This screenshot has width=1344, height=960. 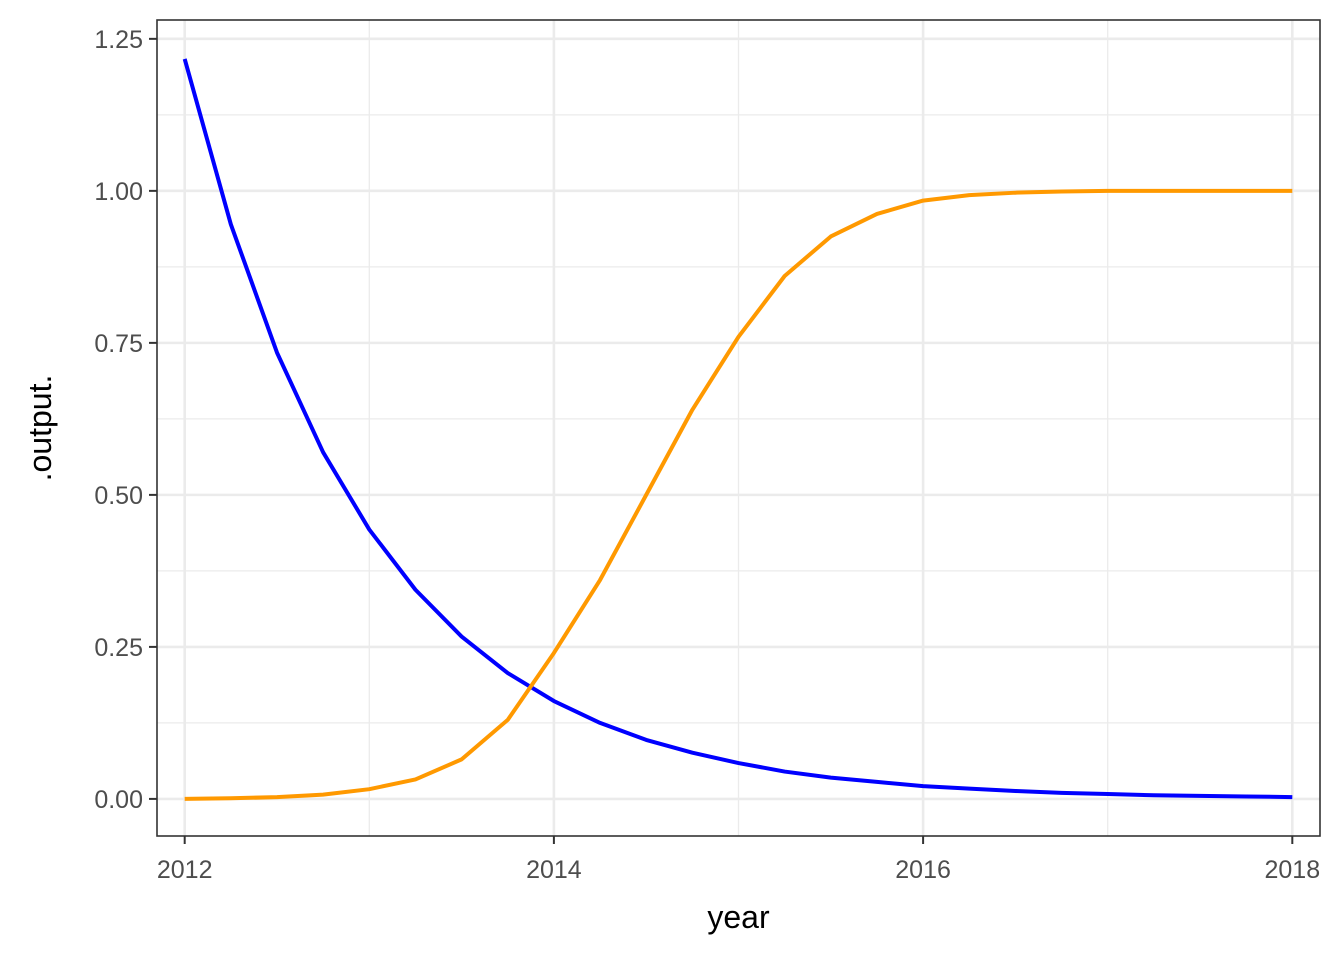 What do you see at coordinates (118, 648) in the screenshot?
I see `y-tick-label: 0.25` at bounding box center [118, 648].